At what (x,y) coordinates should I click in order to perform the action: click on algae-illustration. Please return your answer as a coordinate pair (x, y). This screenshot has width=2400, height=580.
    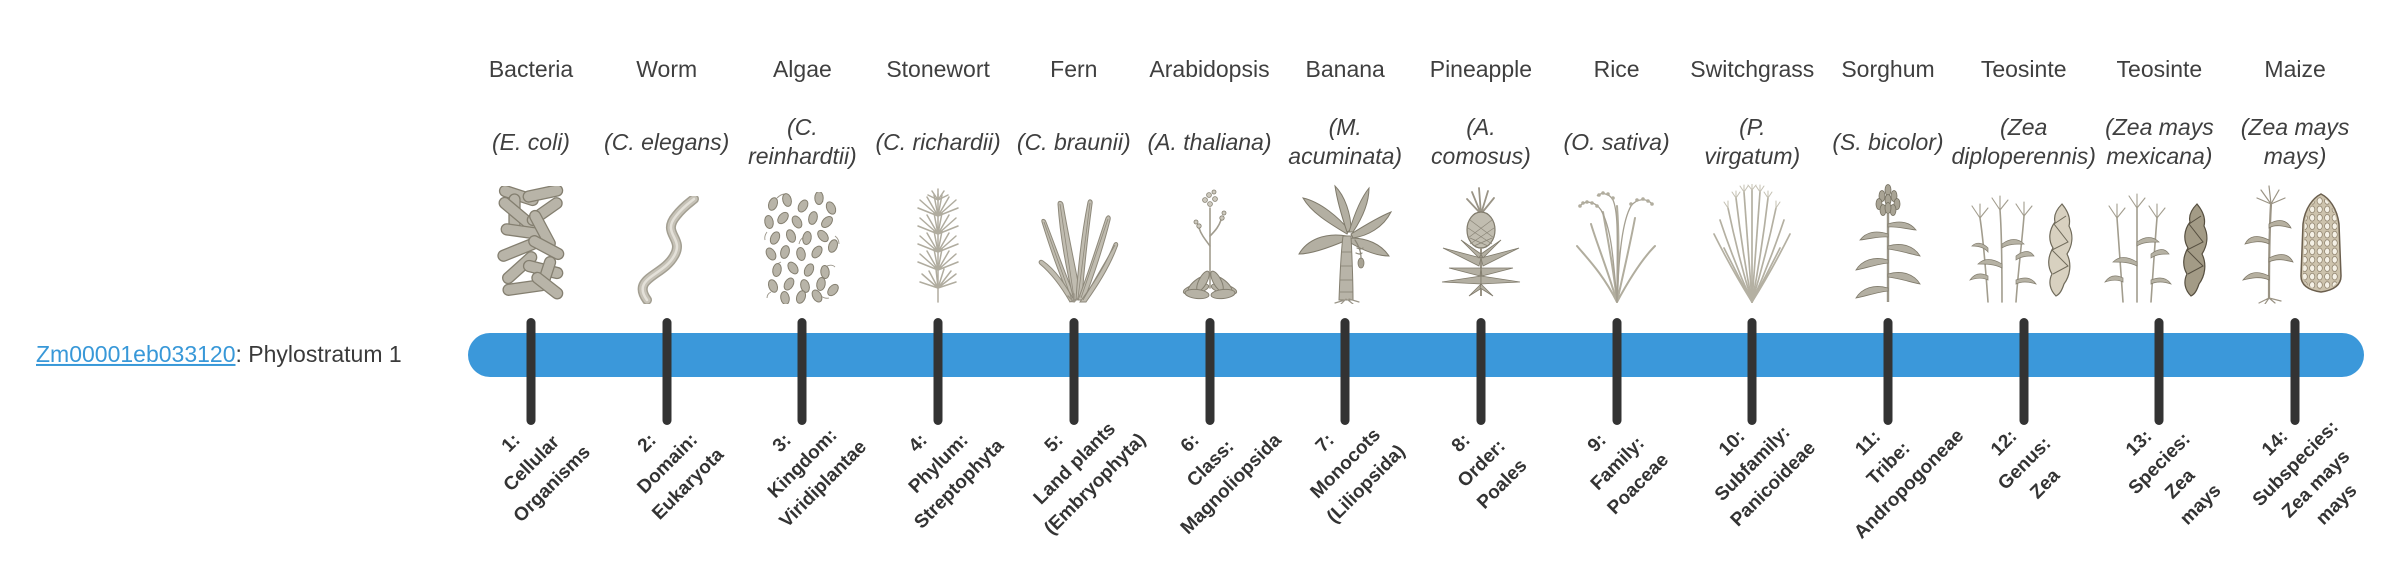
    Looking at the image, I should click on (802, 248).